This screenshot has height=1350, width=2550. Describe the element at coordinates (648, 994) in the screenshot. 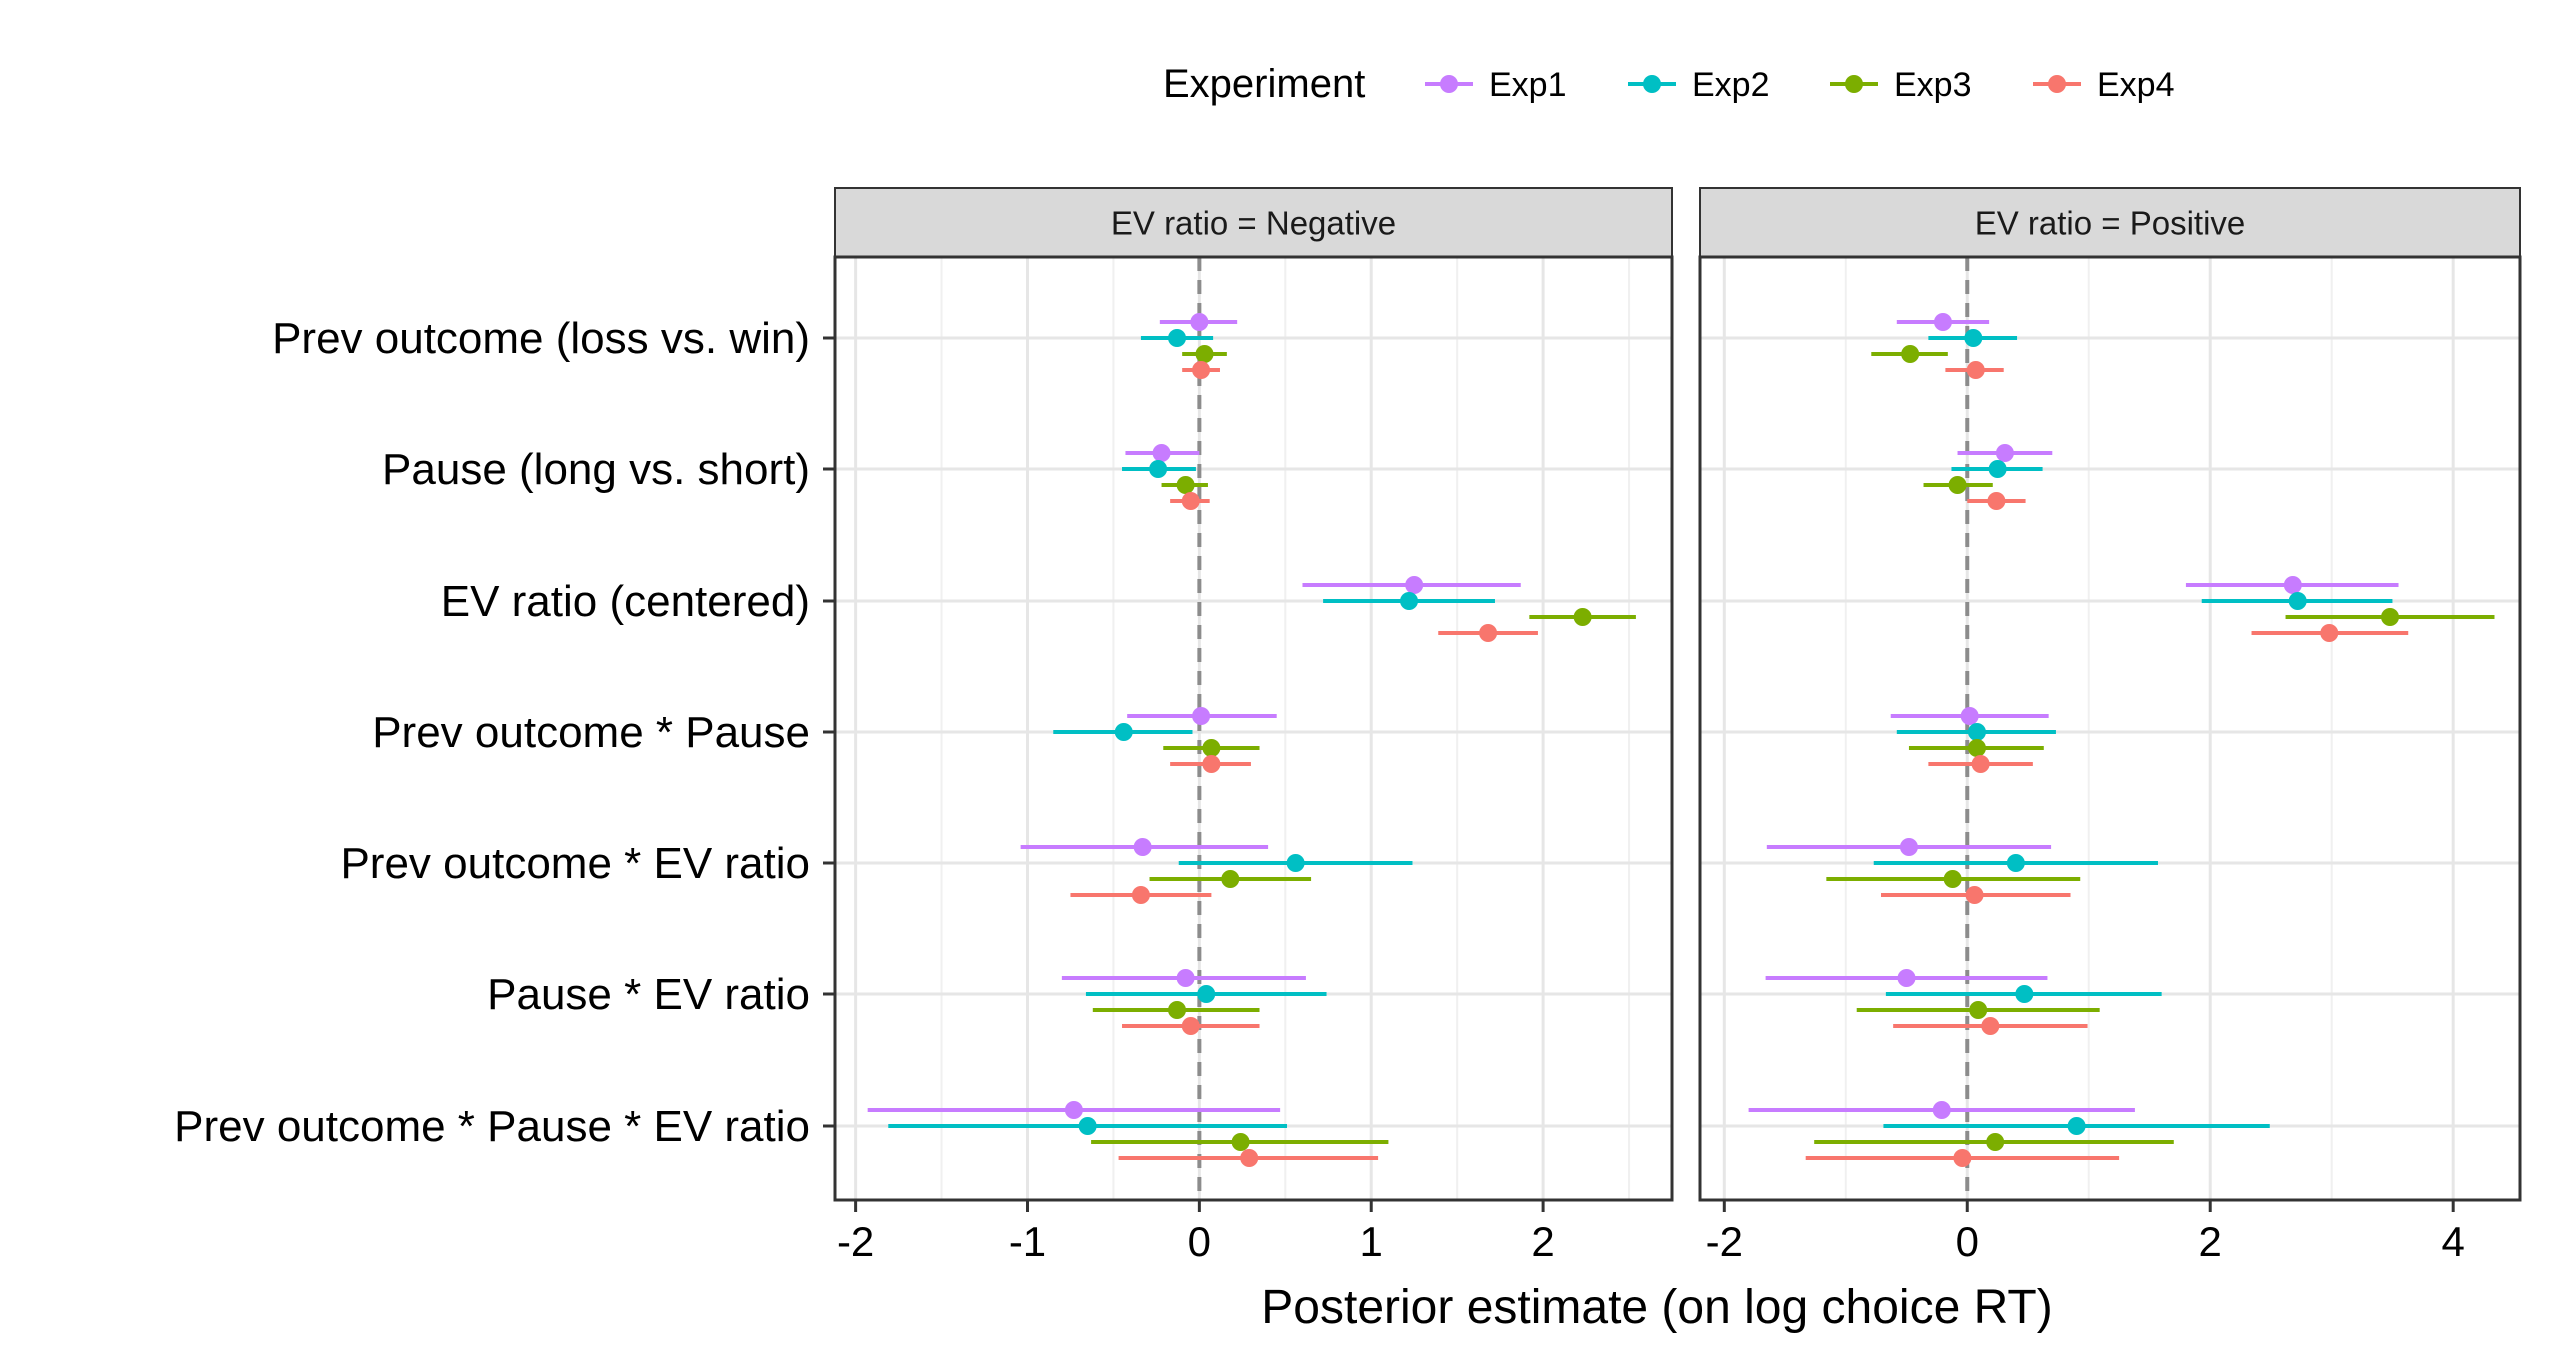

I see `y-tick-label: Pause * EV ratio` at that location.